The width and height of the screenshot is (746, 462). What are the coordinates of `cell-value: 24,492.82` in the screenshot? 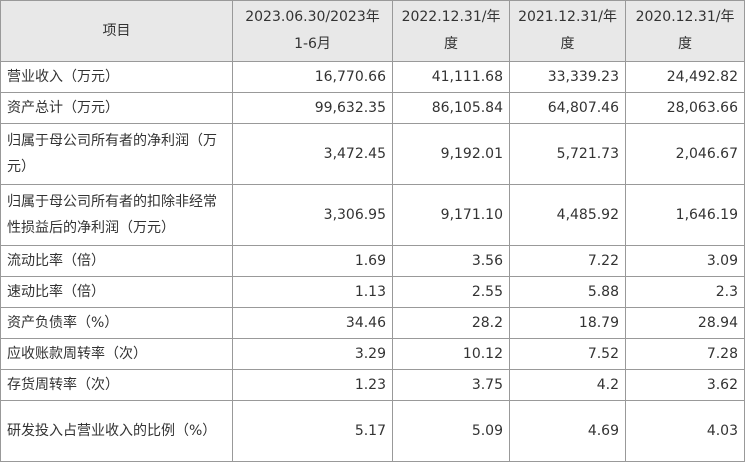 It's located at (685, 77).